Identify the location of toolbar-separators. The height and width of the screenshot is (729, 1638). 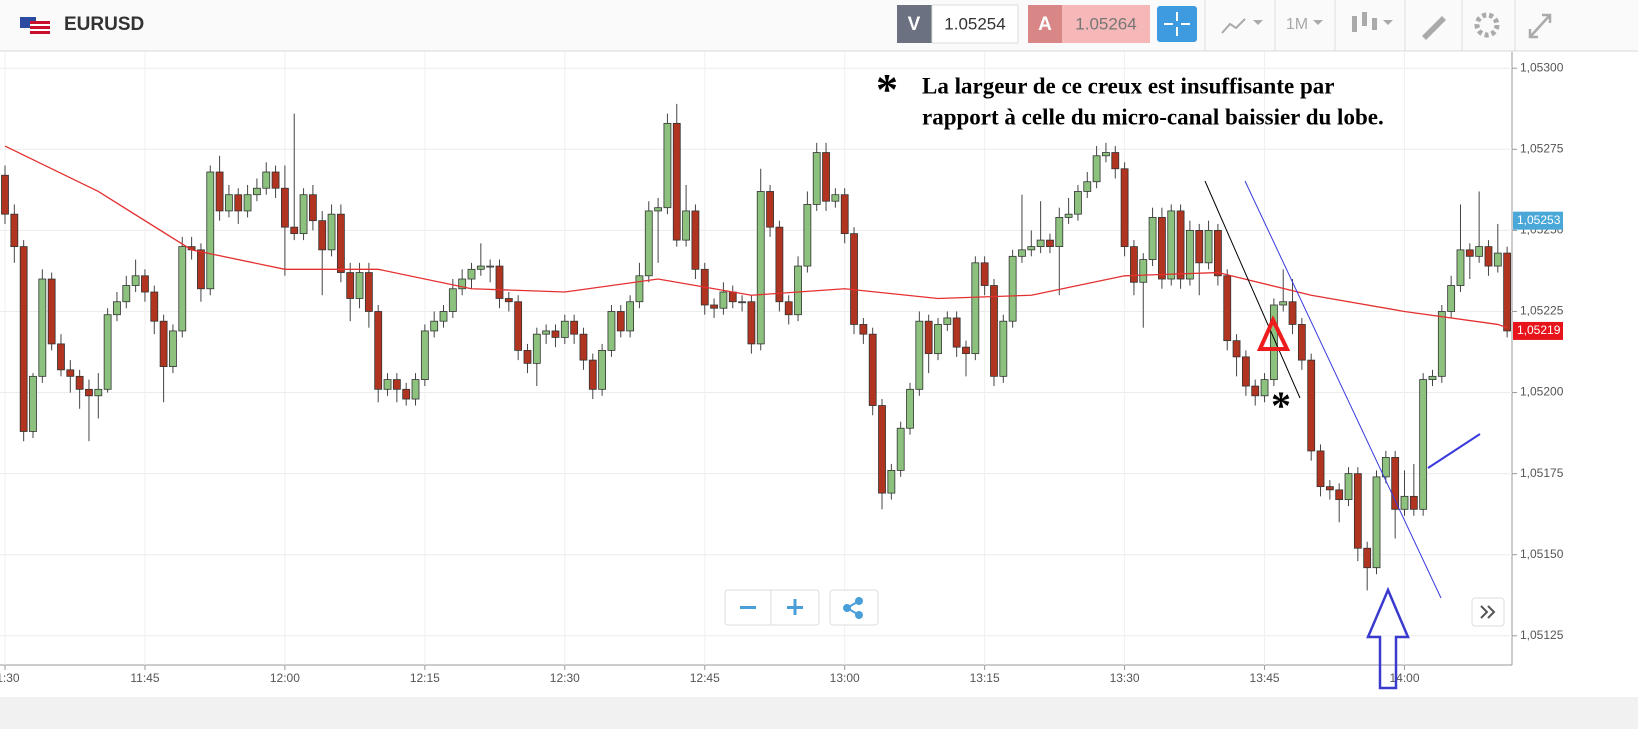
(1360, 25).